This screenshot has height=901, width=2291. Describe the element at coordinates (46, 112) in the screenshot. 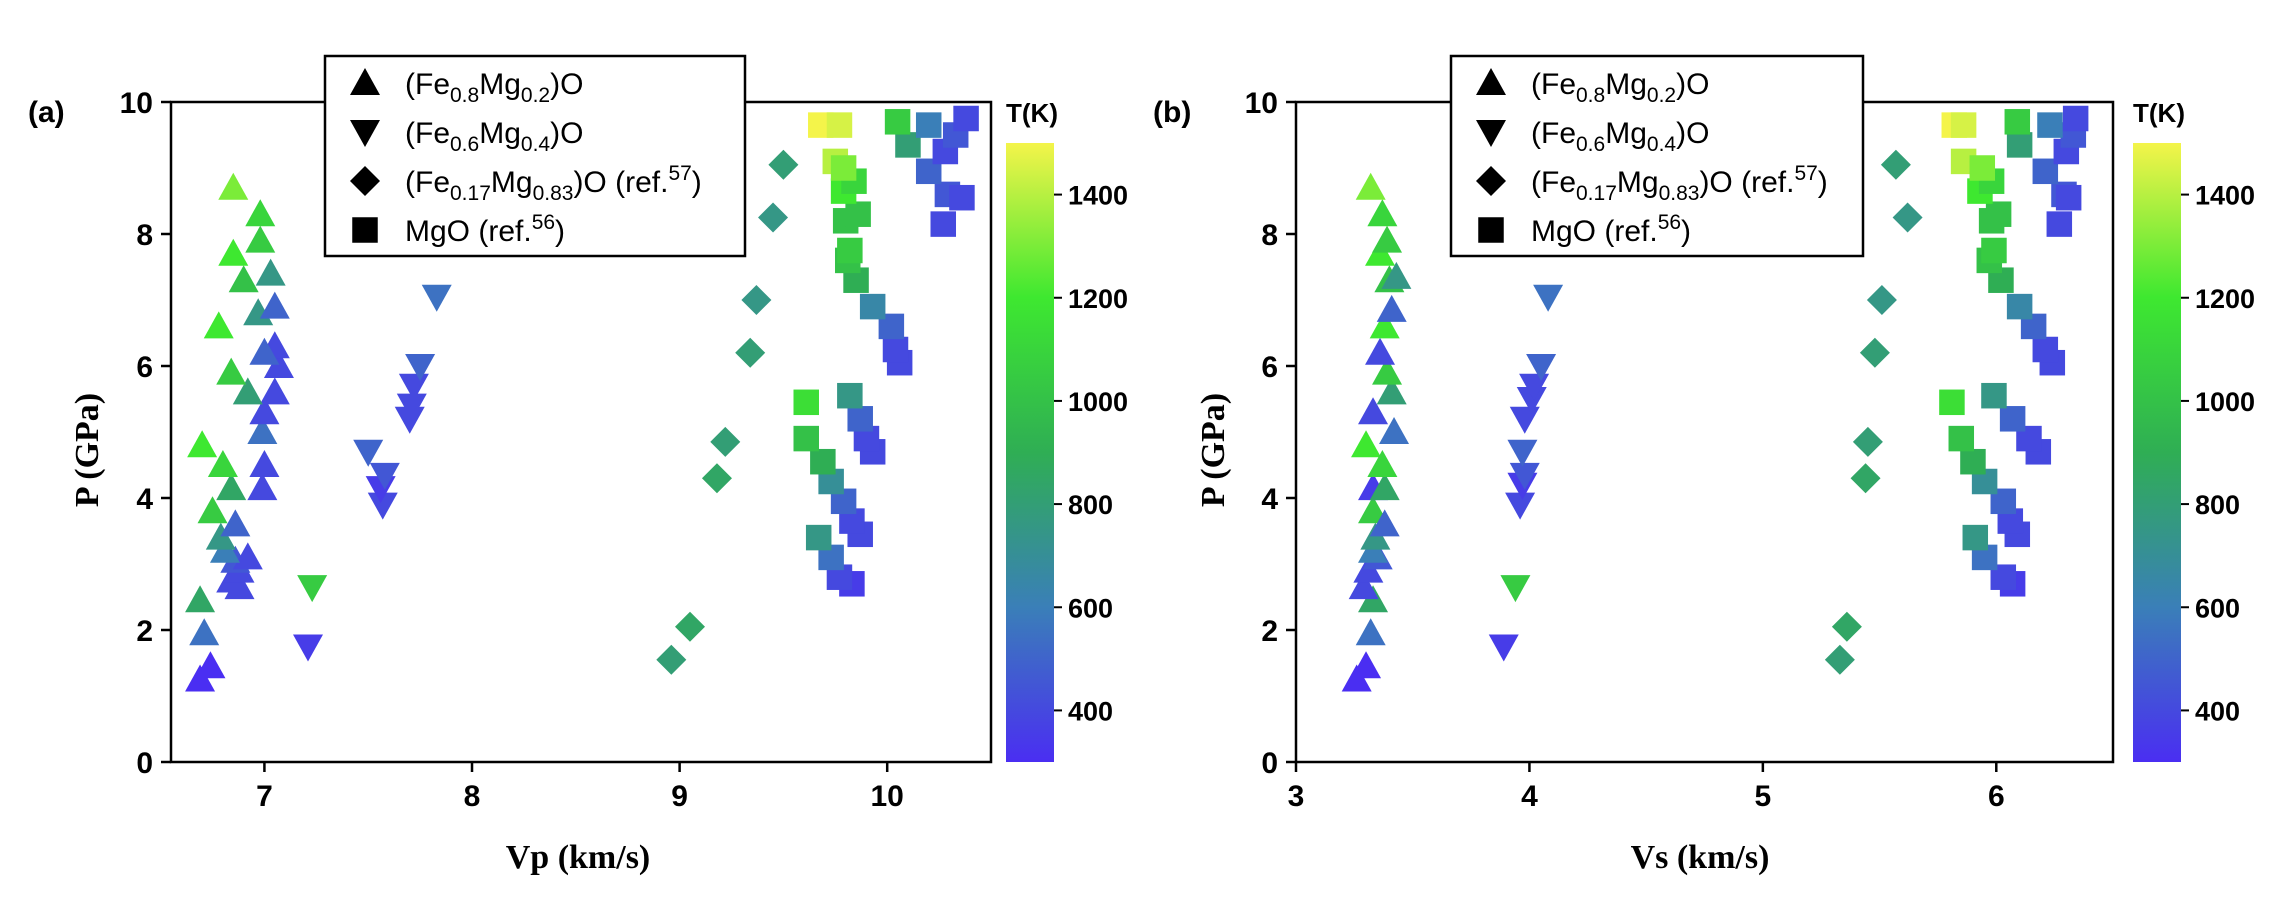

I see `panel-label-a: (a)` at that location.